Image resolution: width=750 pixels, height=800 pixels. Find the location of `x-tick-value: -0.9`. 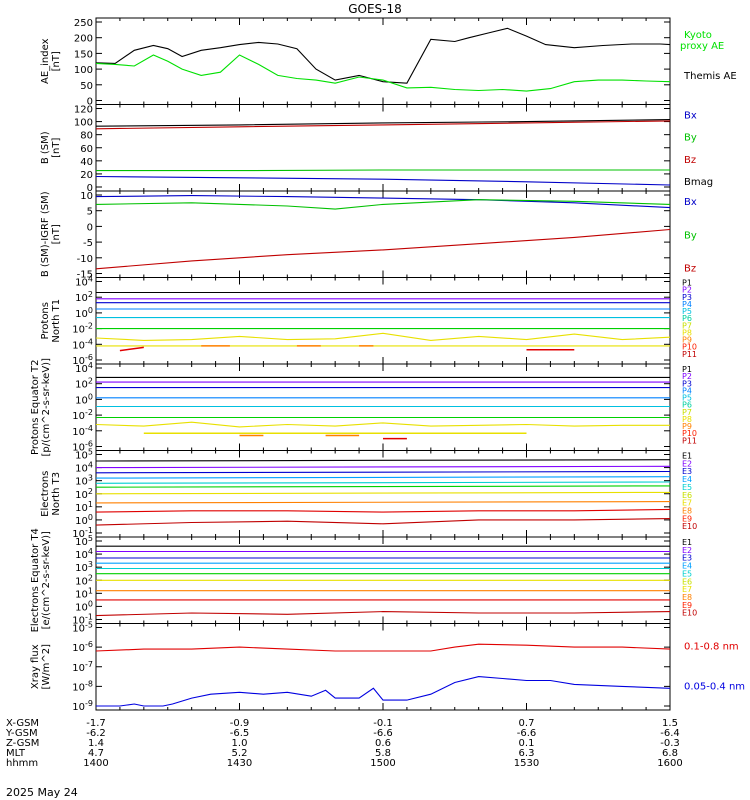

x-tick-value: -0.9 is located at coordinates (240, 723).